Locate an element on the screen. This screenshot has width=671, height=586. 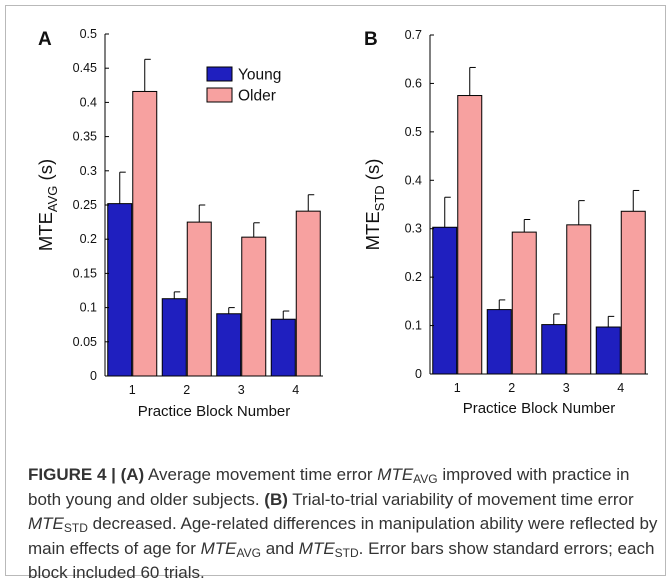
x-axis-title-b: Practice Block Number is located at coordinates (539, 408).